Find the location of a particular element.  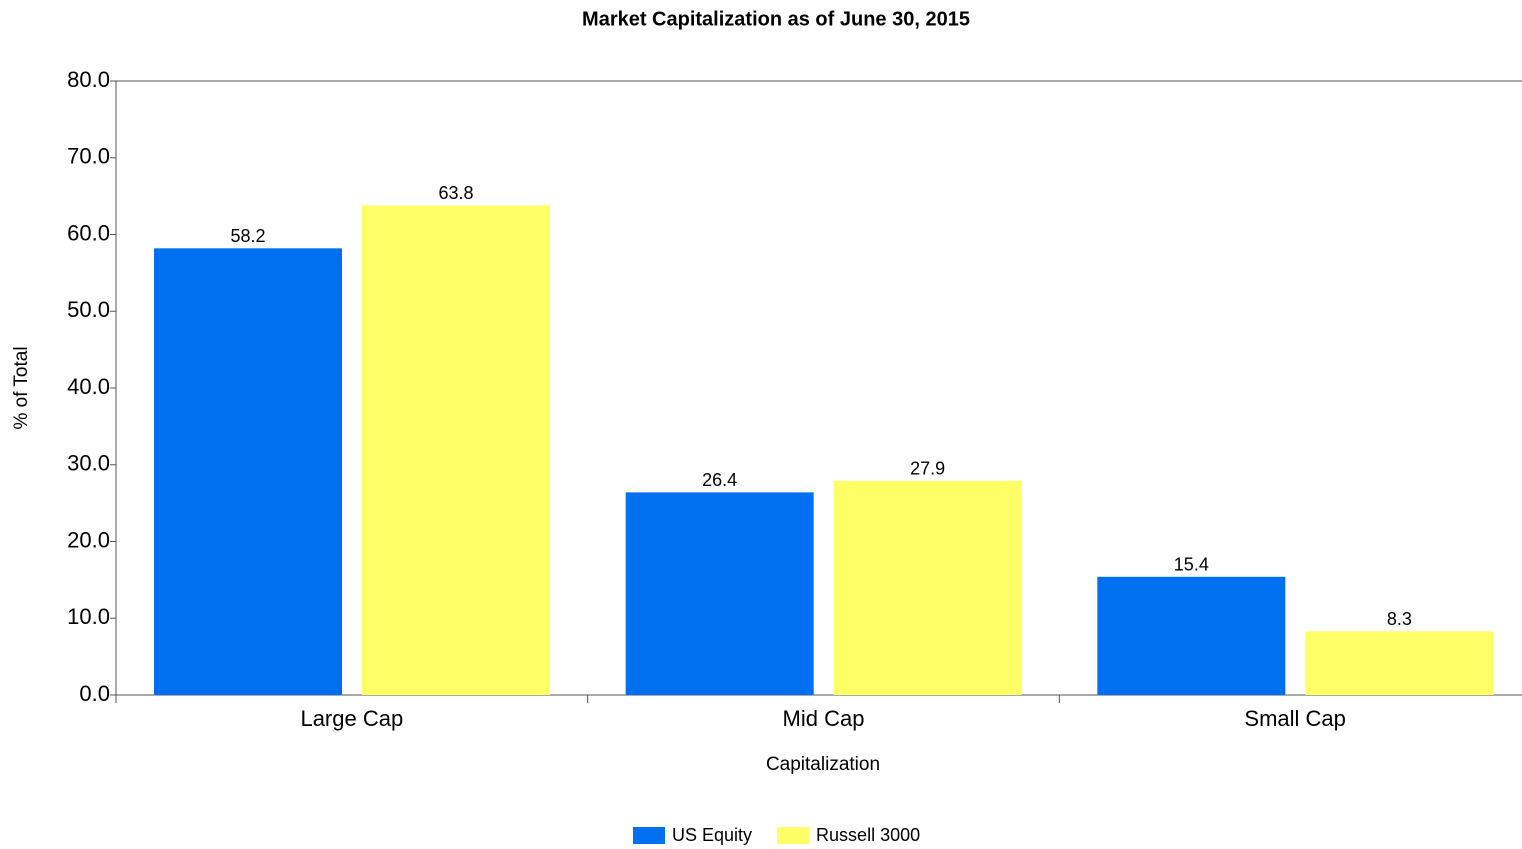

x-tick-label: Large Cap is located at coordinates (351, 718).